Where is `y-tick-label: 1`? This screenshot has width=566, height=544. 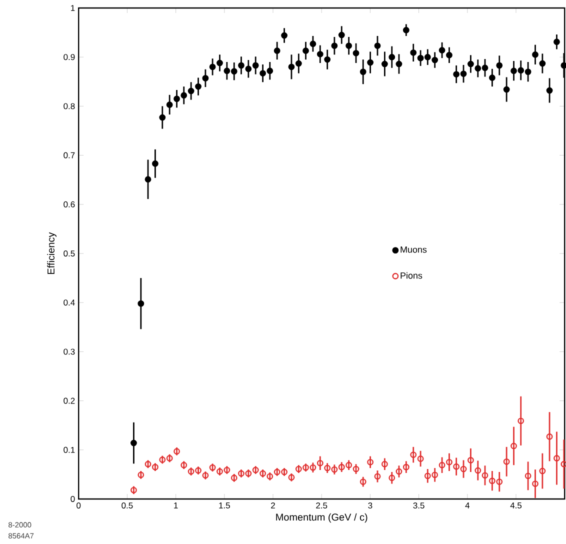 y-tick-label: 1 is located at coordinates (73, 8).